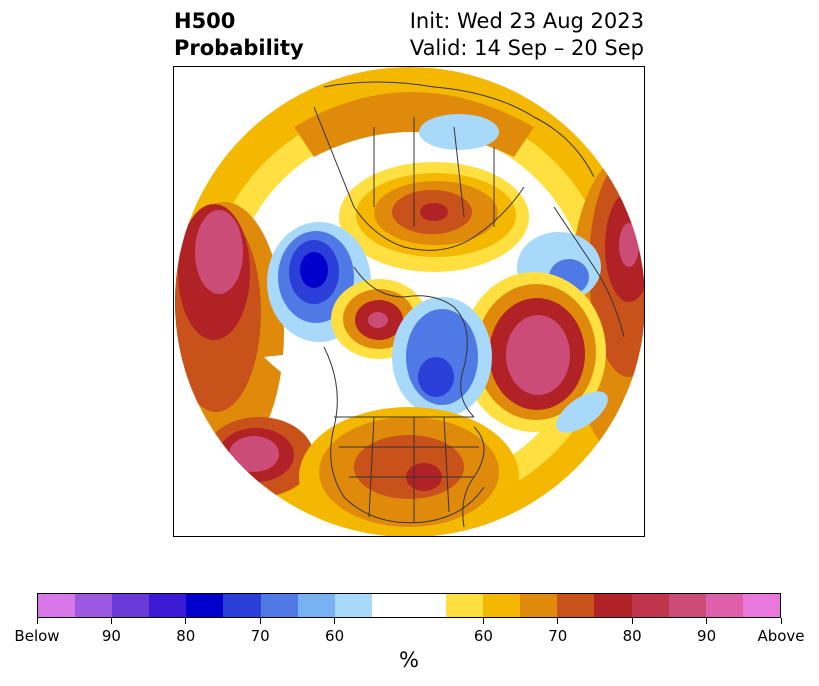 Image resolution: width=819 pixels, height=686 pixels. What do you see at coordinates (582, 412) in the screenshot?
I see `atlantic-south-lightblue` at bounding box center [582, 412].